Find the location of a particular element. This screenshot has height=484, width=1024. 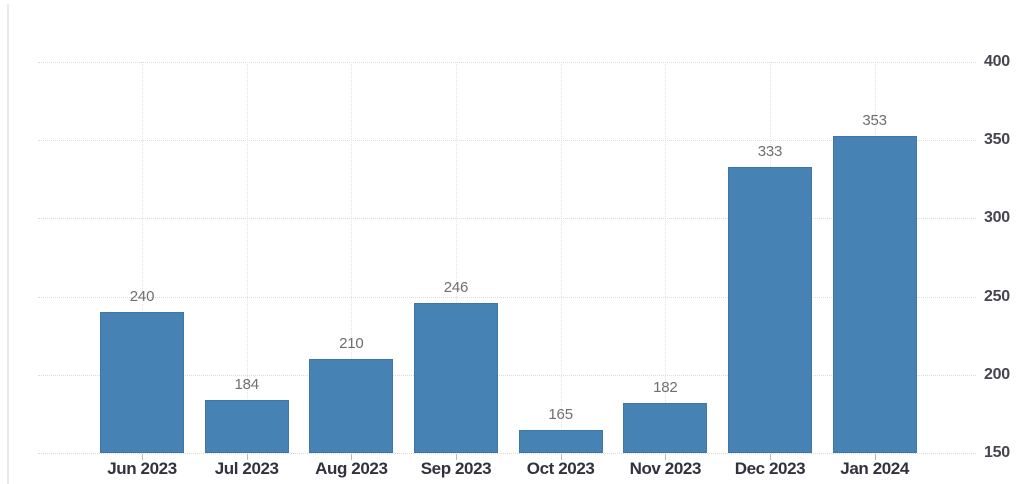

x-axis-label: Sep 2023 is located at coordinates (456, 468).